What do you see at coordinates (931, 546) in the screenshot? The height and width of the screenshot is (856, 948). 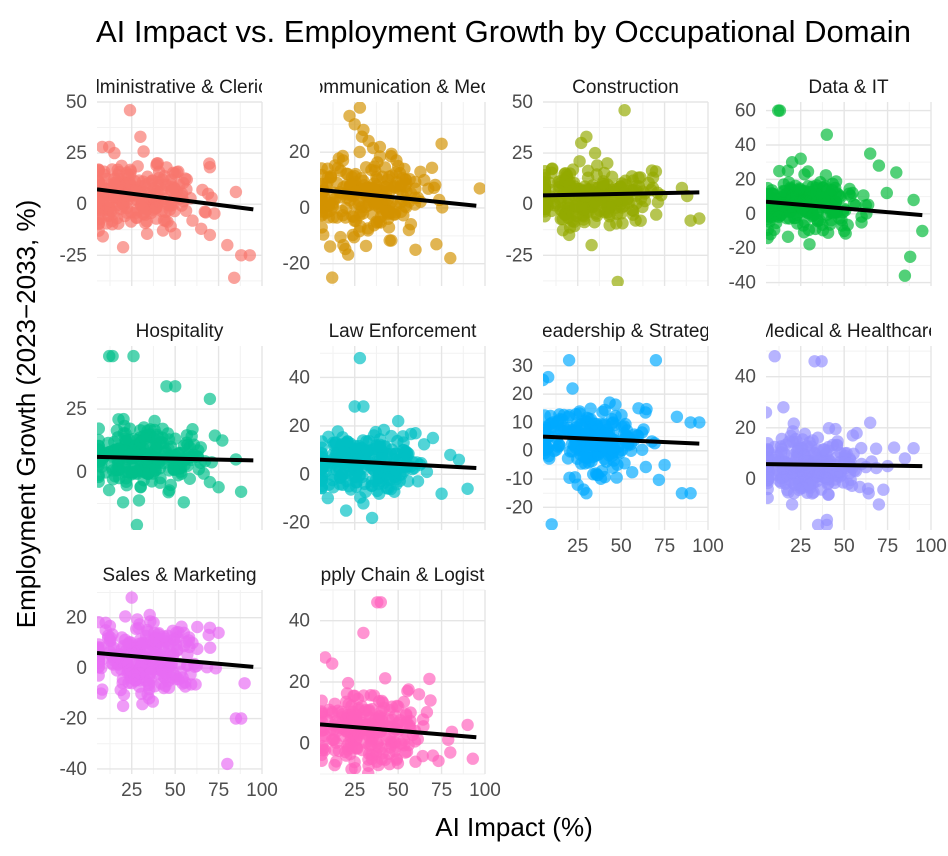 I see `x-tick-label: 100` at bounding box center [931, 546].